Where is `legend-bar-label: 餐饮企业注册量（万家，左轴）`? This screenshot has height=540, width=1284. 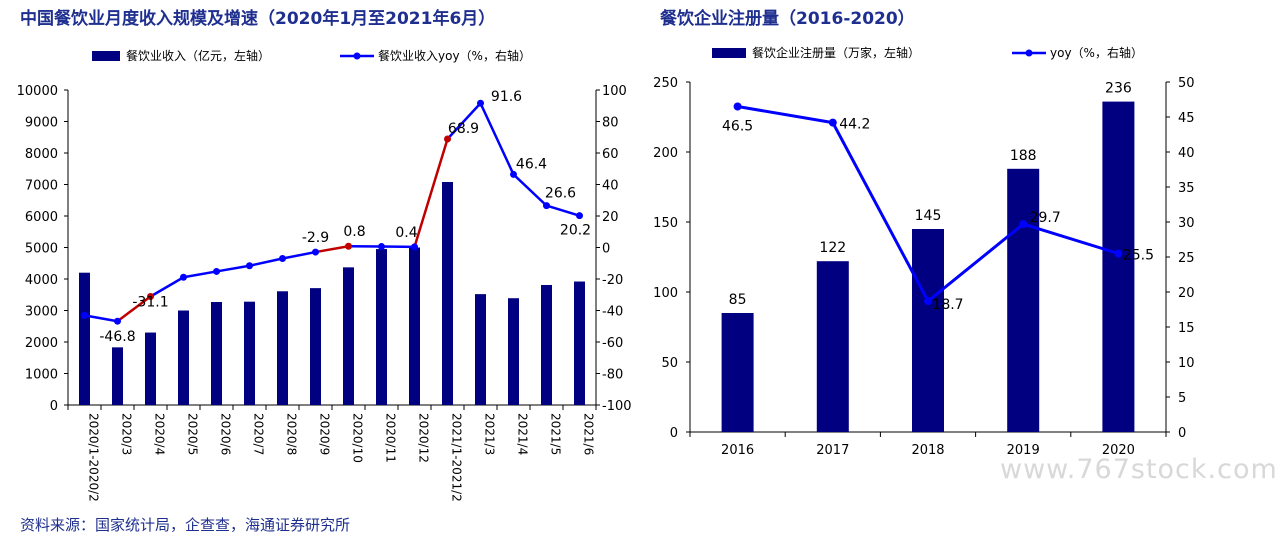
legend-bar-label: 餐饮企业注册量（万家，左轴） is located at coordinates (836, 52).